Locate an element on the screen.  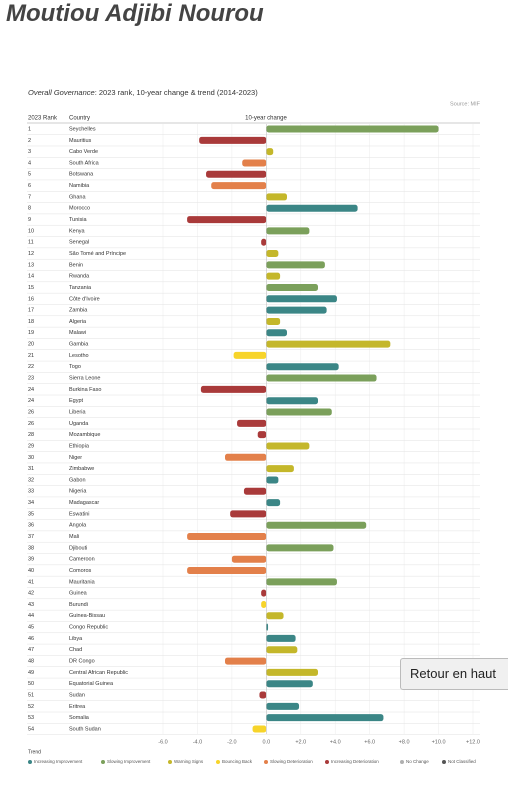
rank-label: 51 is located at coordinates (31, 695).